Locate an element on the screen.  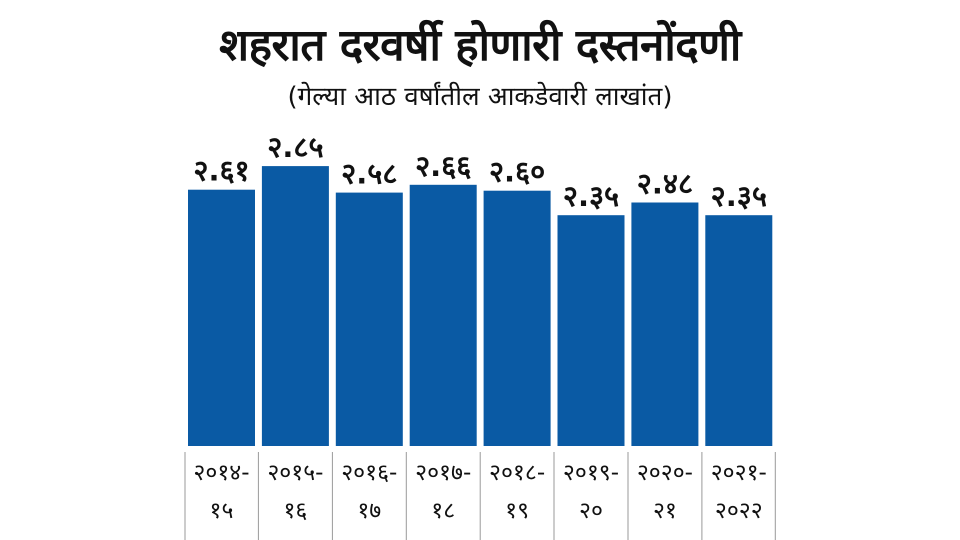
x-tick-label: २१ is located at coordinates (665, 511).